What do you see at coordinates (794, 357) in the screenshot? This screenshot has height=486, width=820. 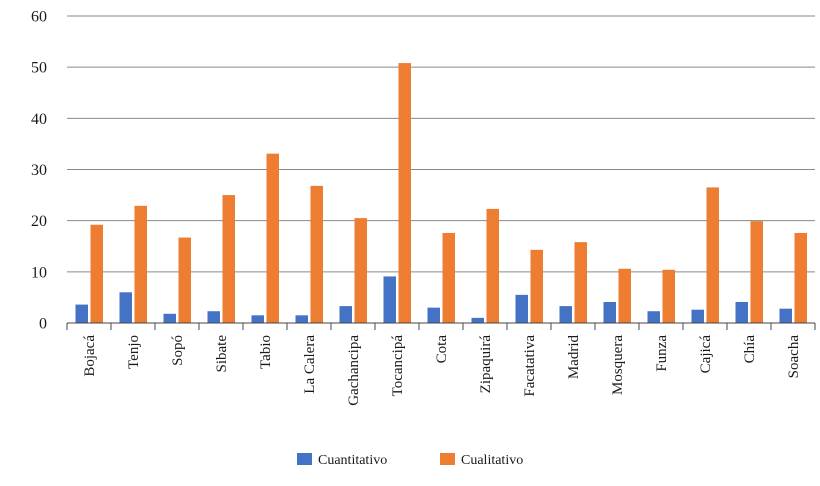 I see `x-category-label: Soacha` at bounding box center [794, 357].